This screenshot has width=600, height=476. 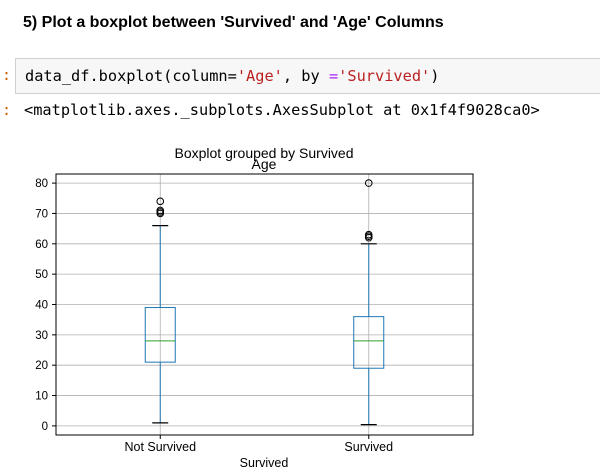 I want to click on output-prompt: :, so click(x=7, y=110).